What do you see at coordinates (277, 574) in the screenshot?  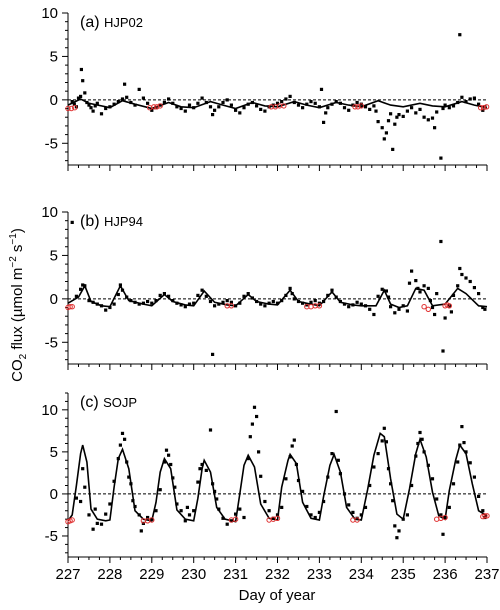 I see `x-tick-label: 232` at bounding box center [277, 574].